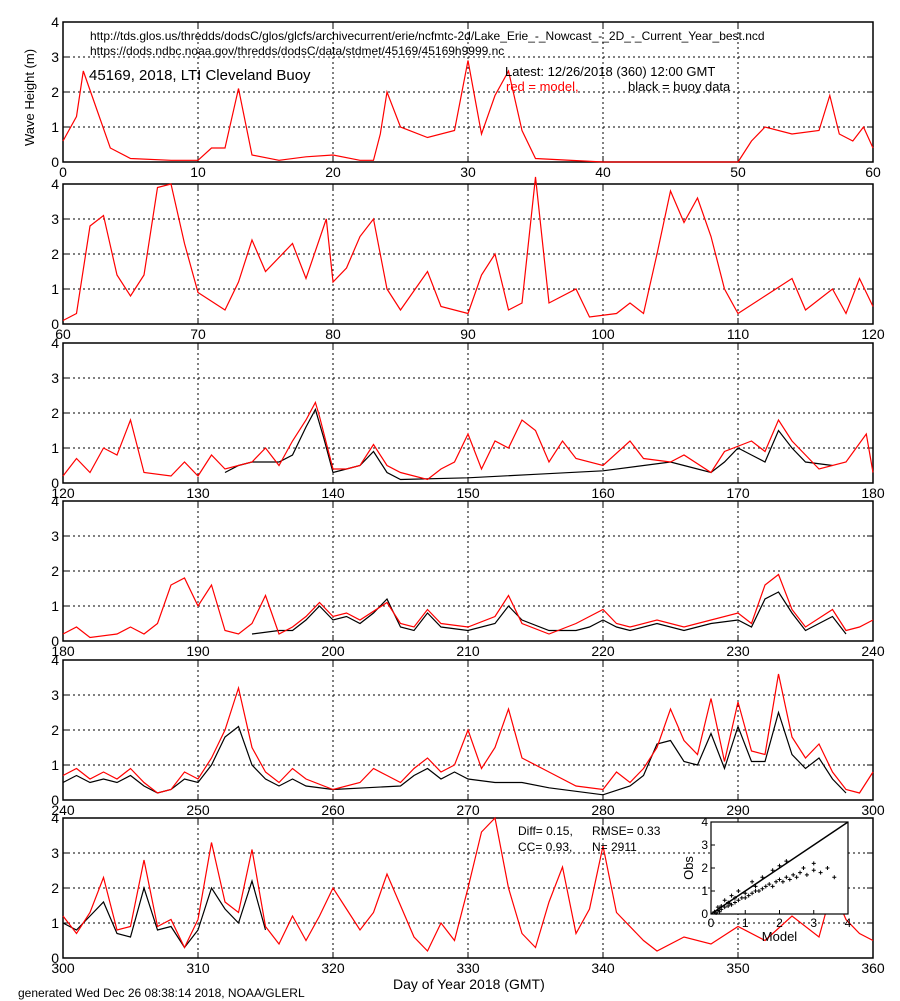  Describe the element at coordinates (711, 923) in the screenshot. I see `inset-x-tick-label: 0` at that location.